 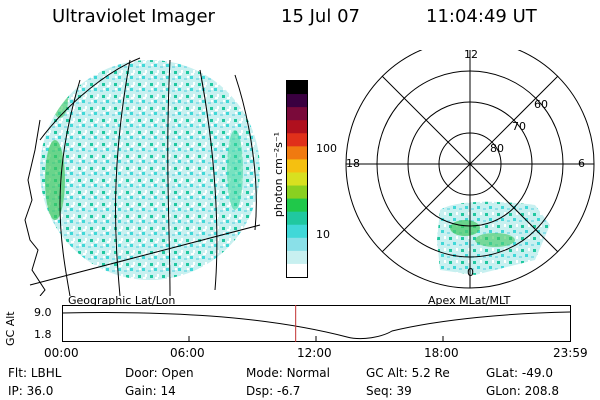 What do you see at coordinates (581, 163) in the screenshot?
I see `mlt-label-right: 6` at bounding box center [581, 163].